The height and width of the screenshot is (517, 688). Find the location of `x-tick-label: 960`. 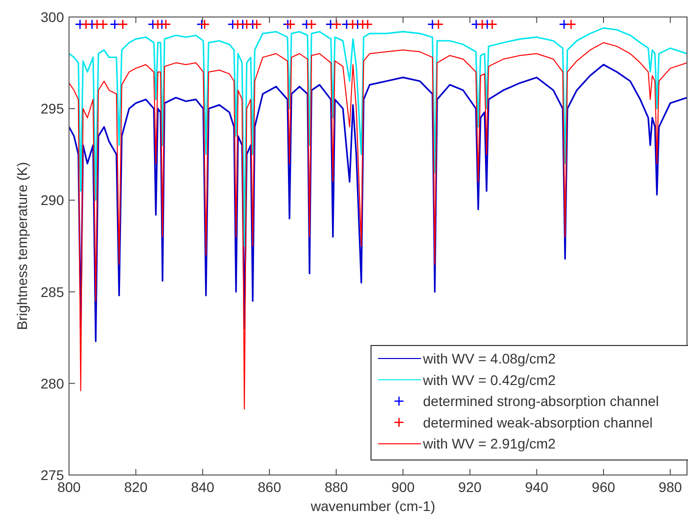

x-tick-label: 960 is located at coordinates (604, 487).